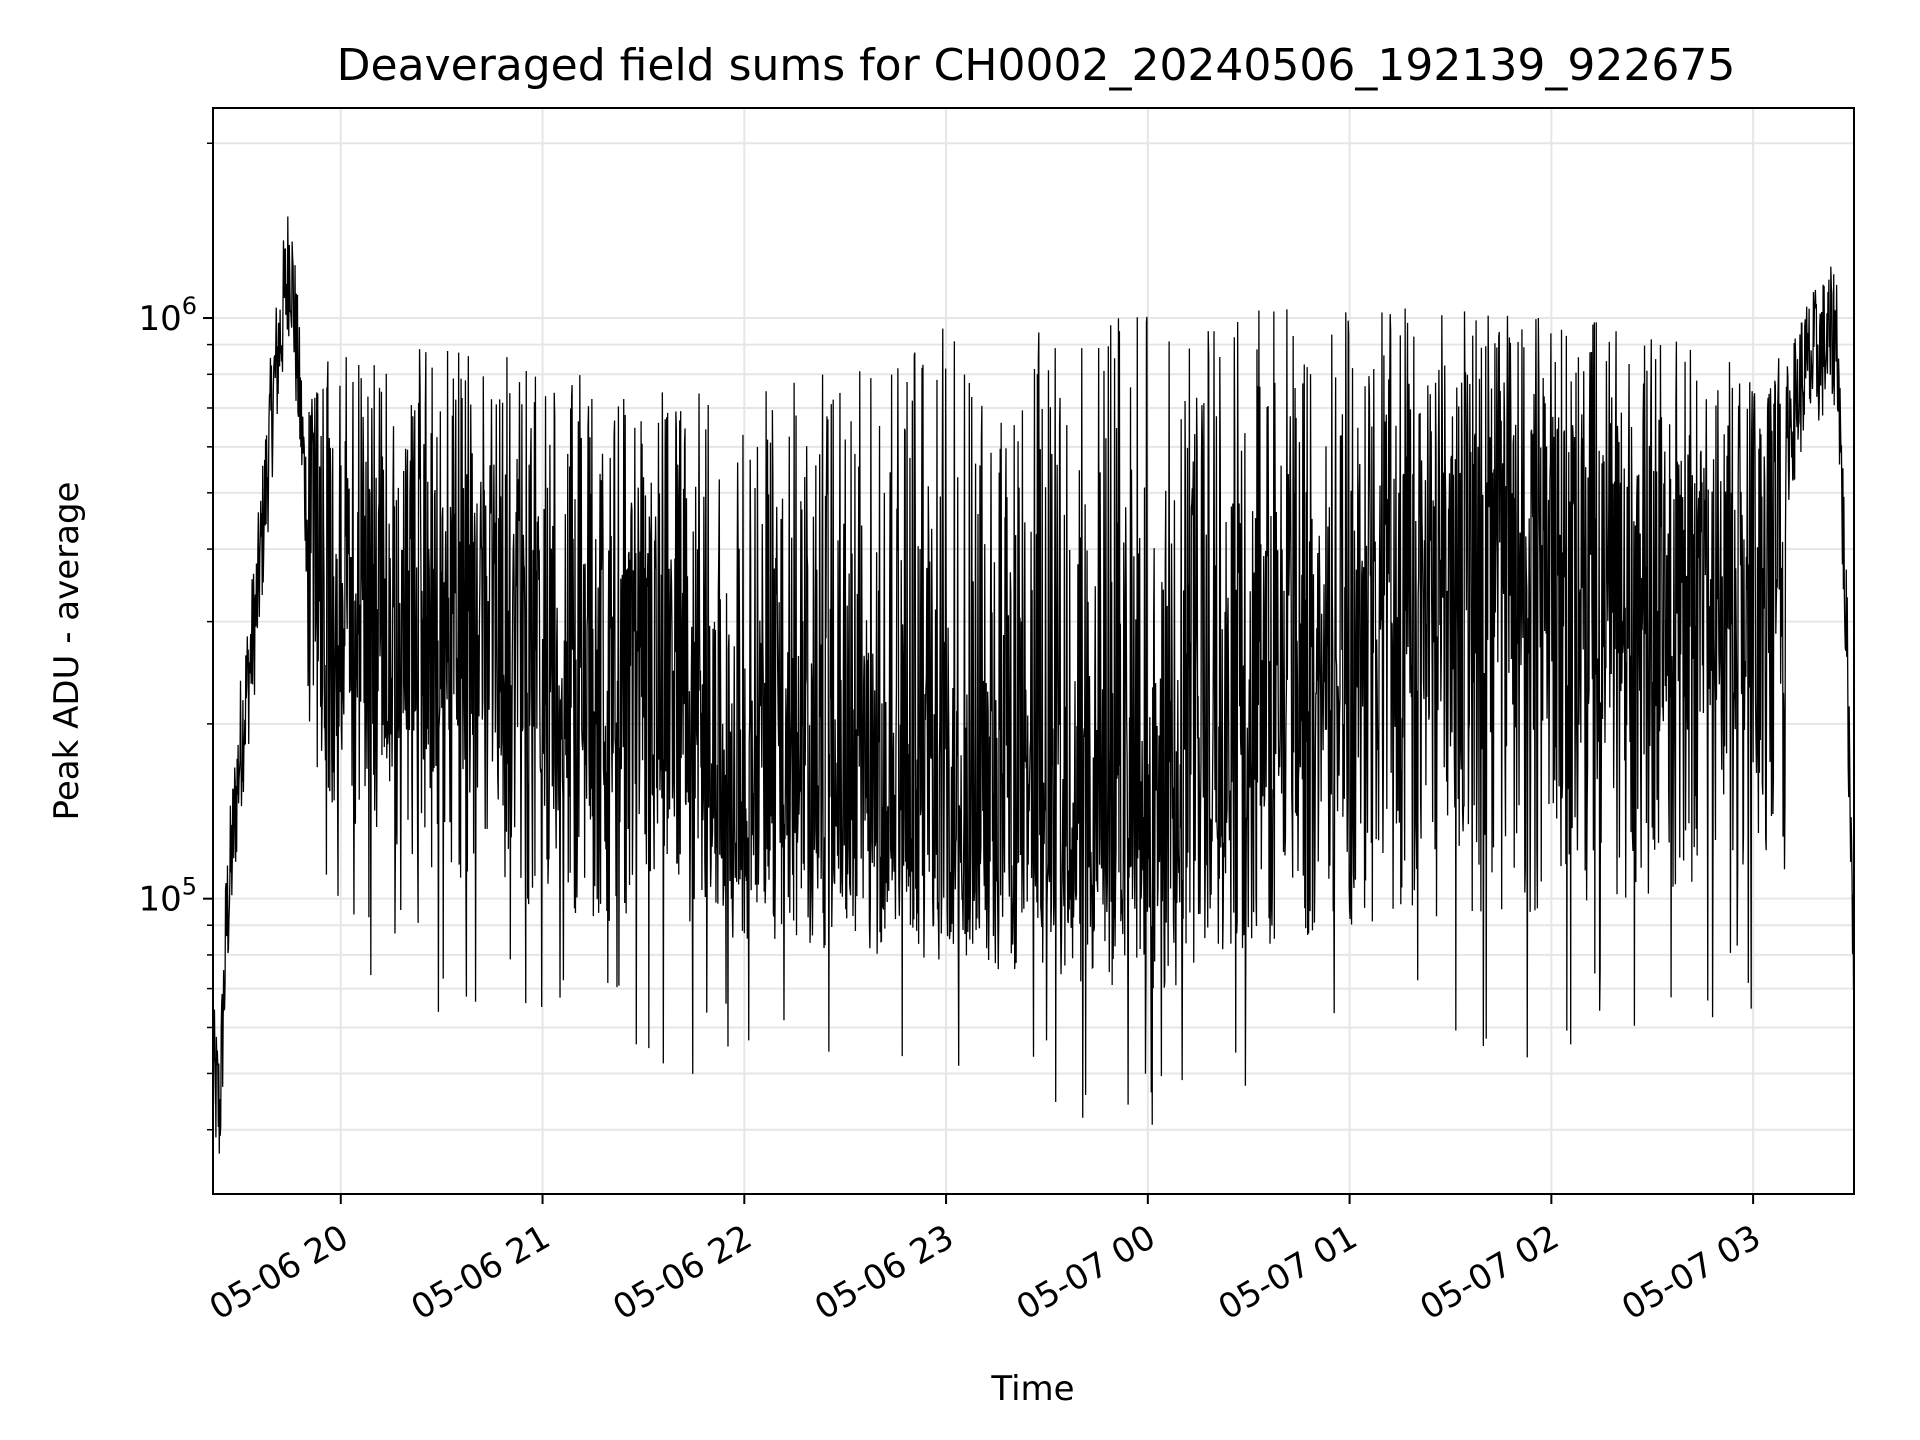  What do you see at coordinates (167, 896) in the screenshot?
I see `y-tick-label: 10⁵` at bounding box center [167, 896].